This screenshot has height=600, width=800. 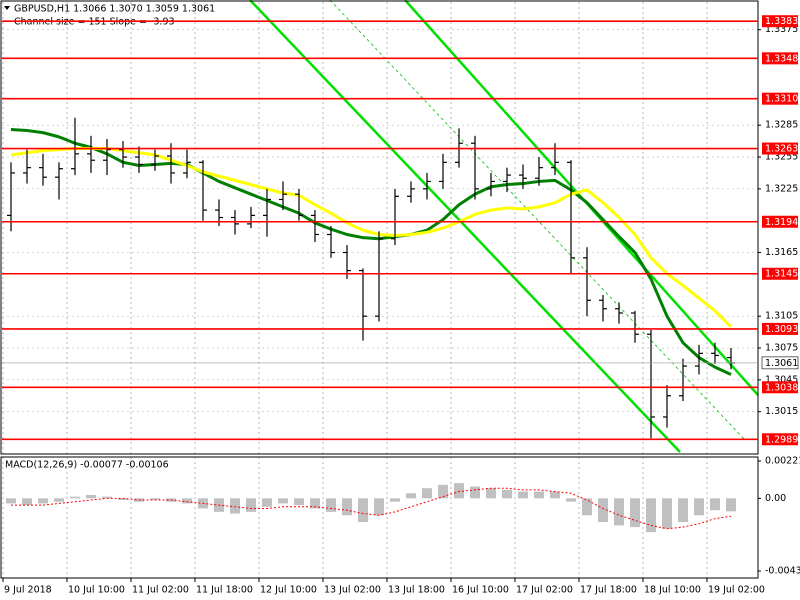 I want to click on y-tick-label: 1.3015, so click(x=781, y=411).